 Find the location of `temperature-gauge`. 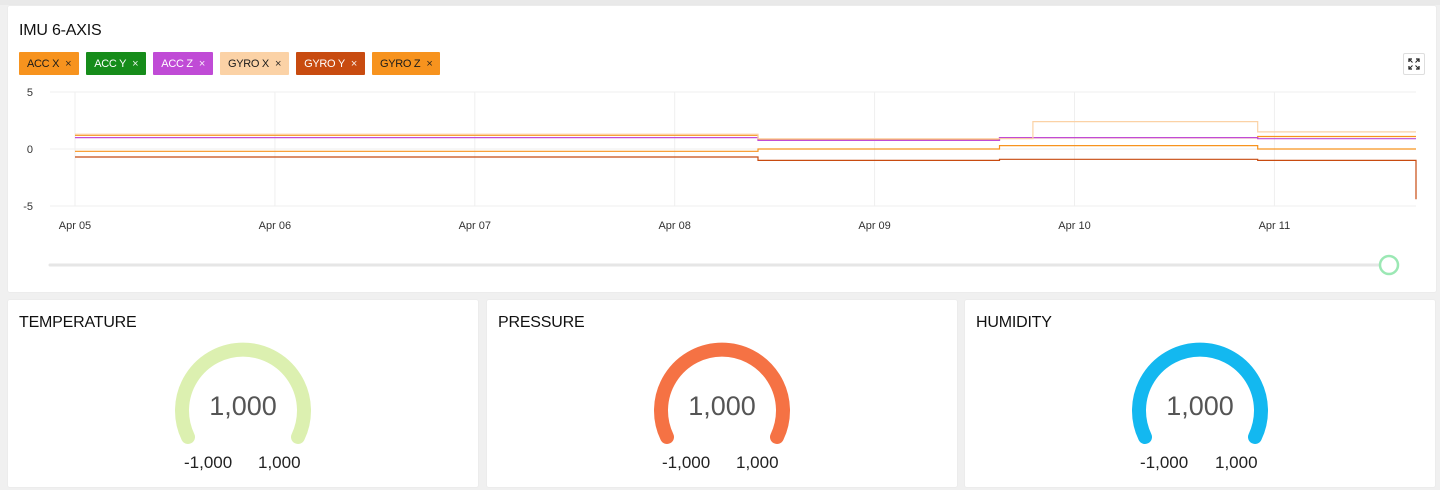

temperature-gauge is located at coordinates (243, 393).